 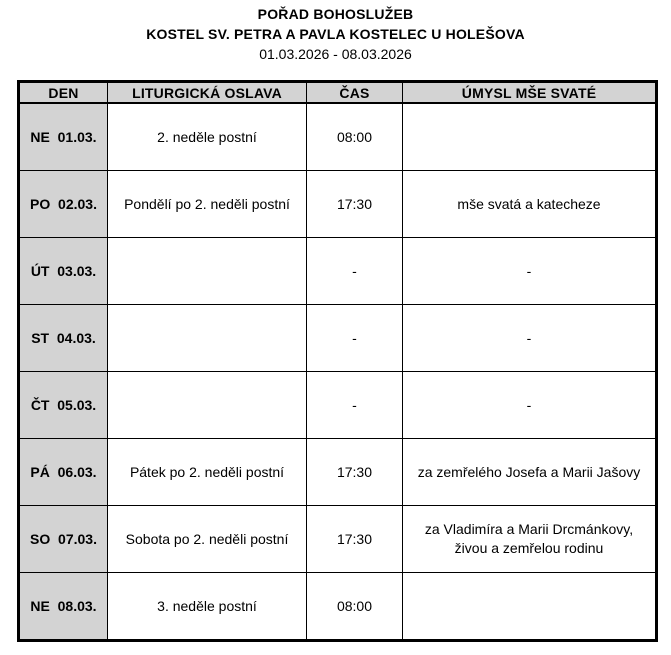 What do you see at coordinates (529, 204) in the screenshot?
I see `intention-cell: mše svatá a katecheze` at bounding box center [529, 204].